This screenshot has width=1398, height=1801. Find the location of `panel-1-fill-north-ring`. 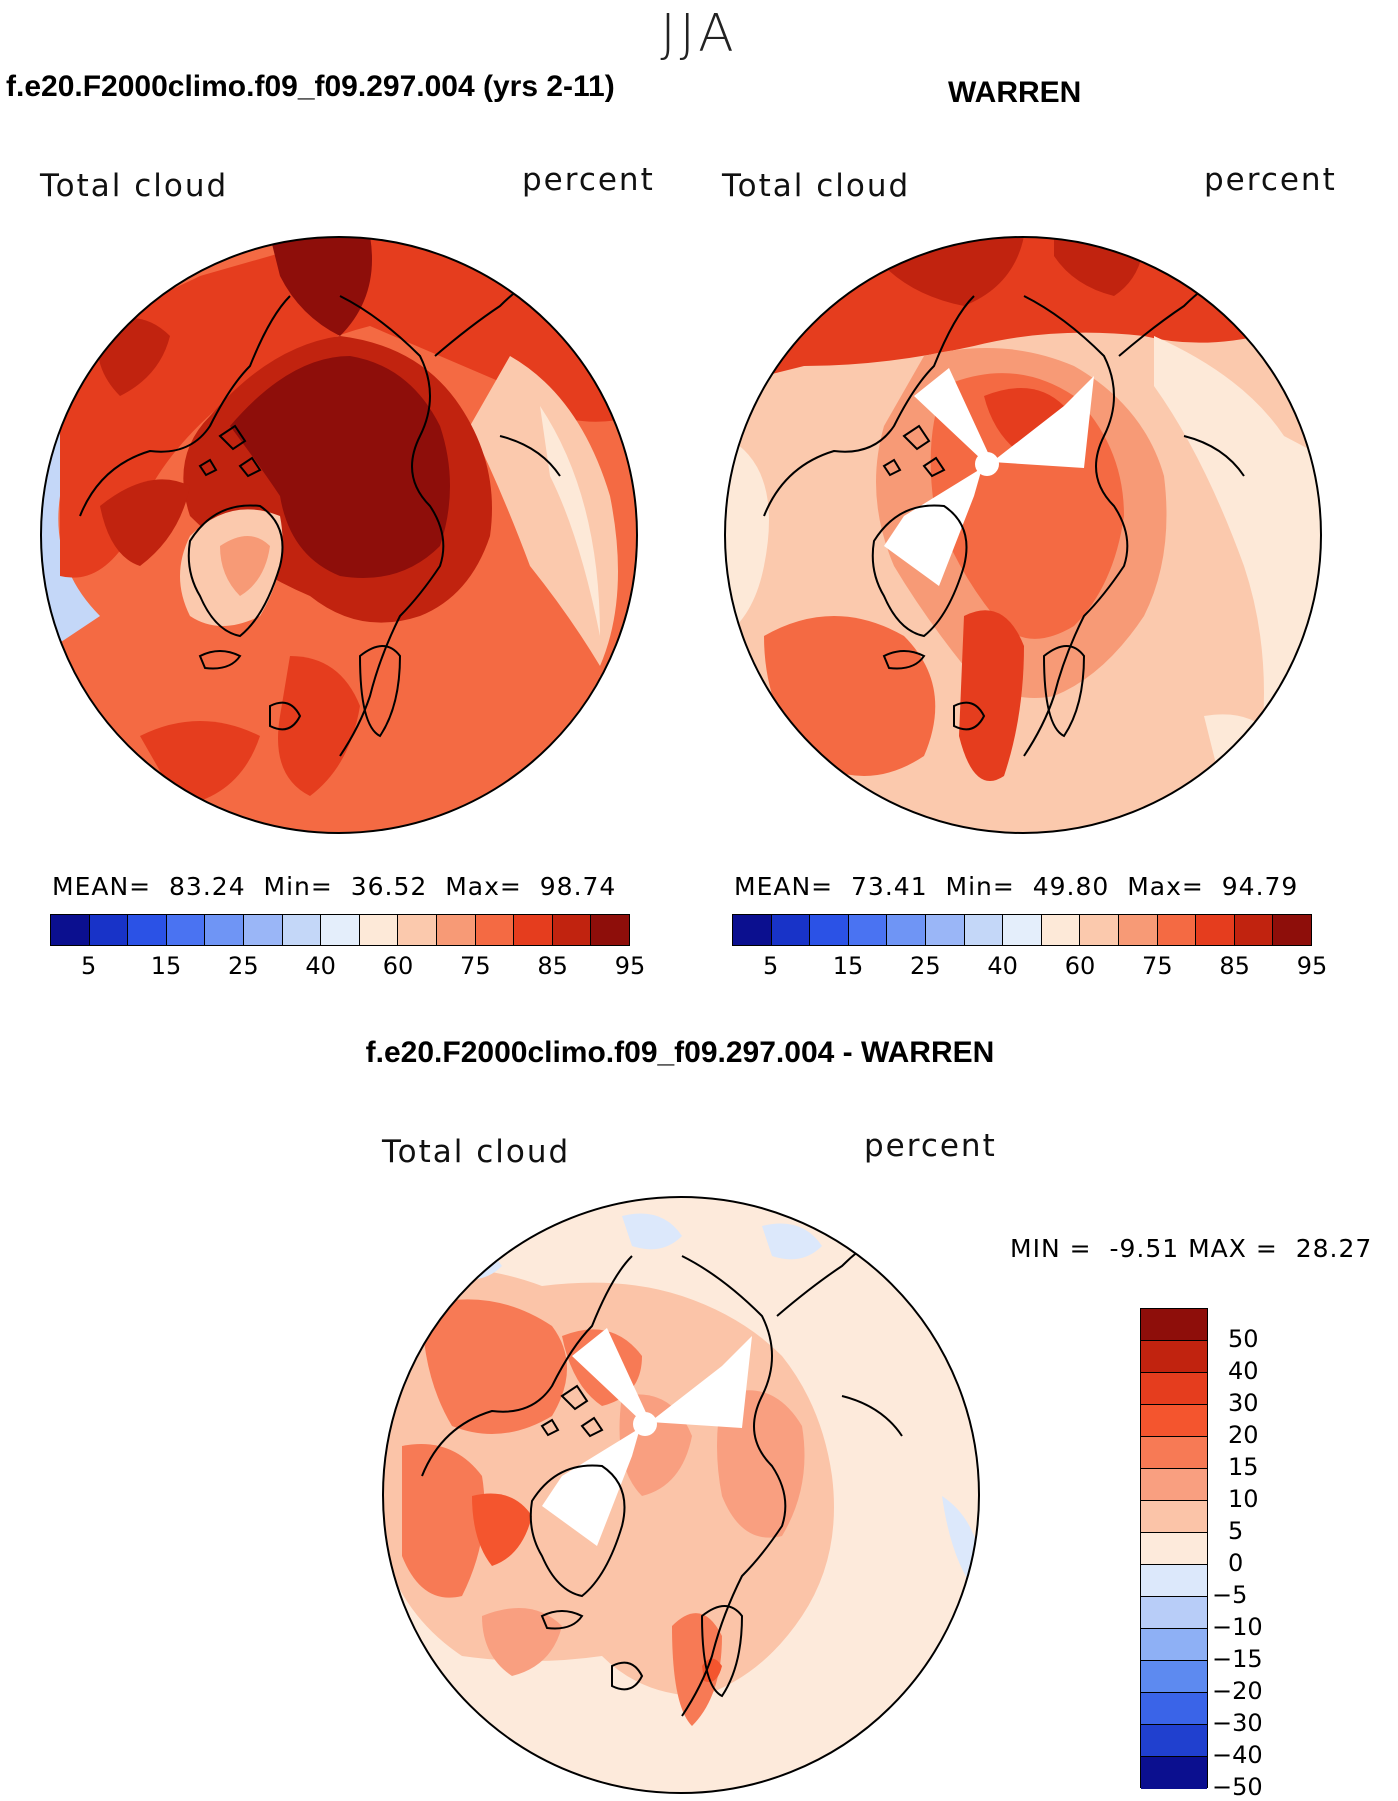

panel-1-fill-north-ring is located at coordinates (348, 407).